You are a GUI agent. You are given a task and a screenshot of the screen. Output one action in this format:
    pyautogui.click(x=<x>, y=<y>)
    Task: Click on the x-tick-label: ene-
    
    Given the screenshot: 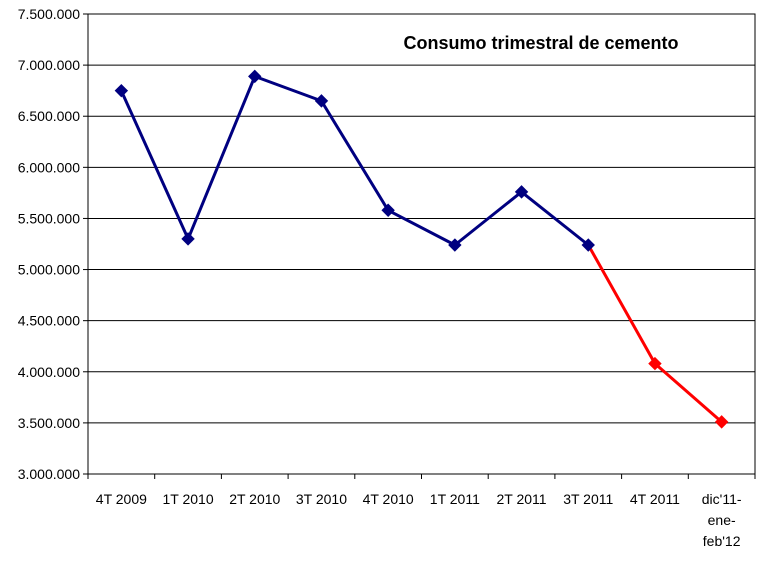 What is the action you would take?
    pyautogui.click(x=722, y=520)
    